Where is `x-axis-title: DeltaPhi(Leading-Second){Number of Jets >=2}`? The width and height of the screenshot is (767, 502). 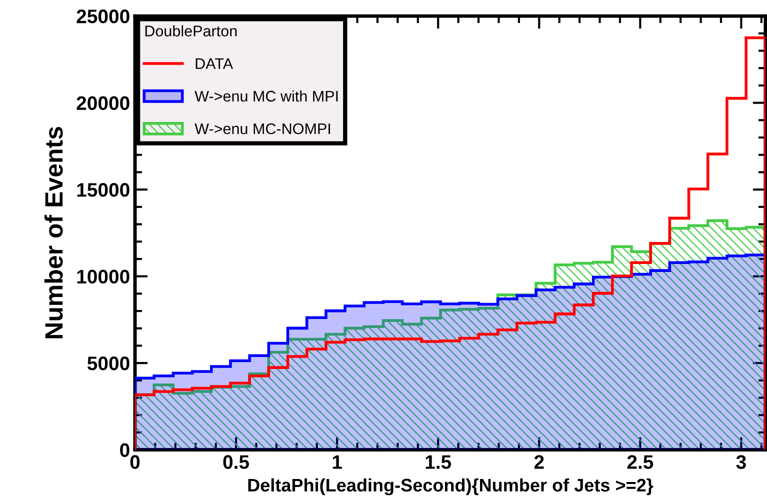
x-axis-title: DeltaPhi(Leading-Second){Number of Jets >=2} is located at coordinates (451, 487).